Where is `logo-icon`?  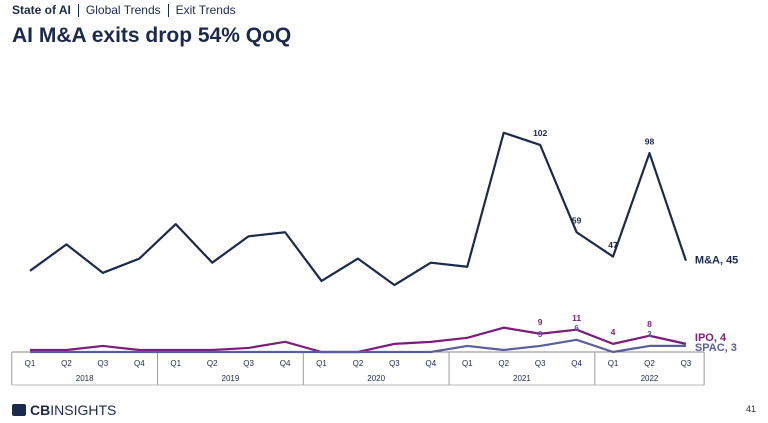
logo-icon is located at coordinates (19, 410).